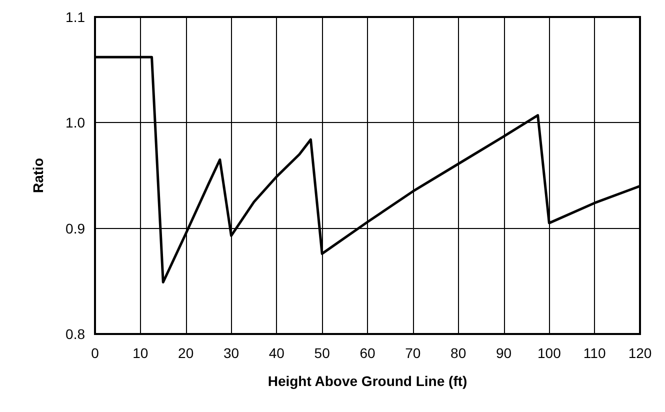 Image resolution: width=665 pixels, height=412 pixels. What do you see at coordinates (549, 353) in the screenshot?
I see `x-tick-label: 100` at bounding box center [549, 353].